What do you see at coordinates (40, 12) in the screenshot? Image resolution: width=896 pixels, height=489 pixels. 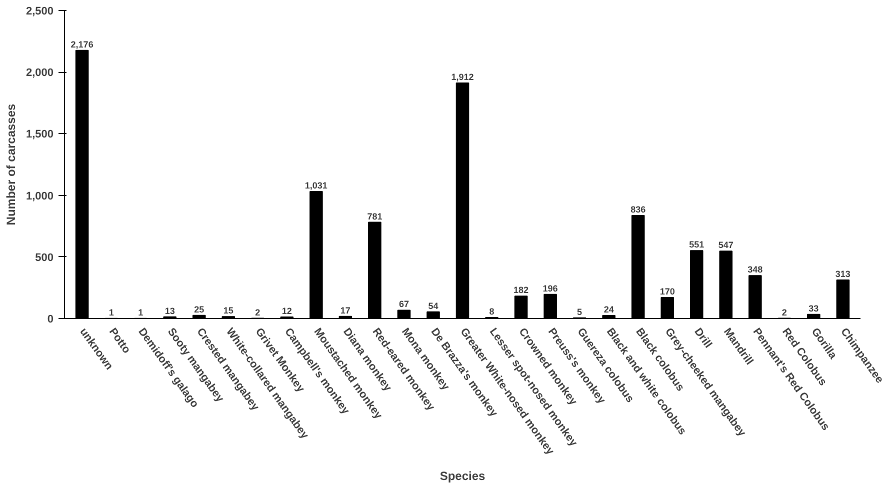 I see `y-tick-label: 2,500` at bounding box center [40, 12].